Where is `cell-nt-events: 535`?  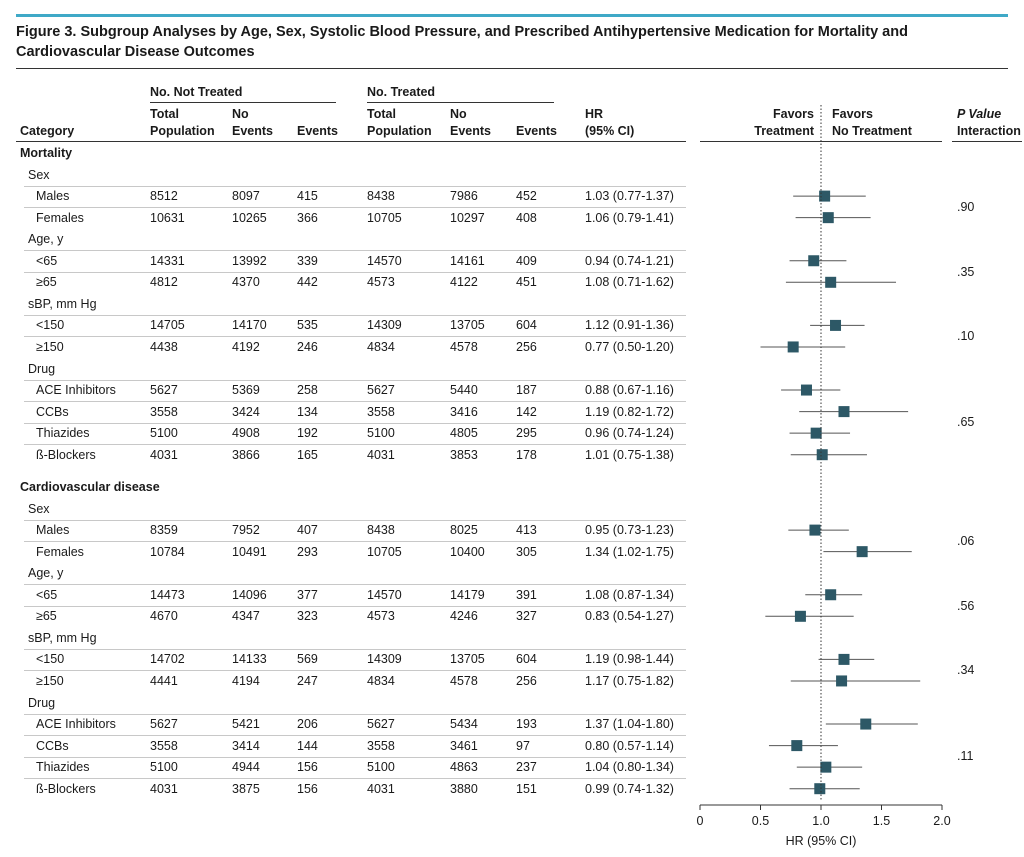 cell-nt-events: 535 is located at coordinates (307, 325).